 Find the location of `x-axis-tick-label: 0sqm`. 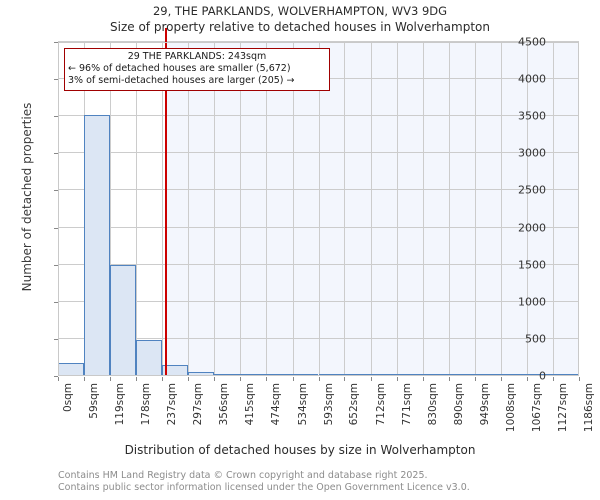

x-axis-tick-label: 0sqm is located at coordinates (68, 398).